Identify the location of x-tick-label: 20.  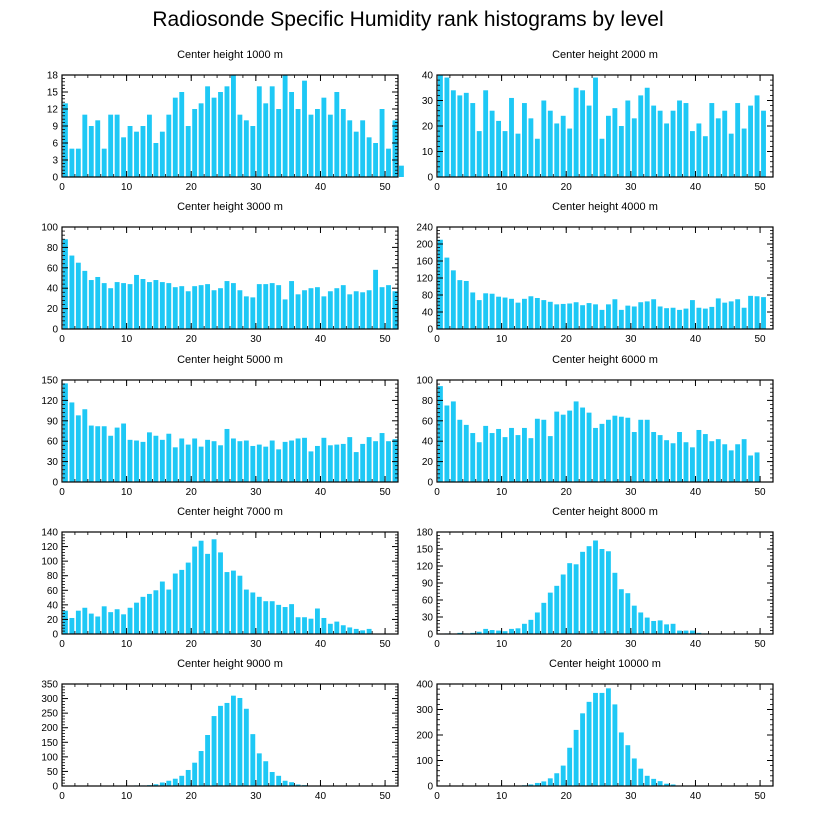
(567, 492).